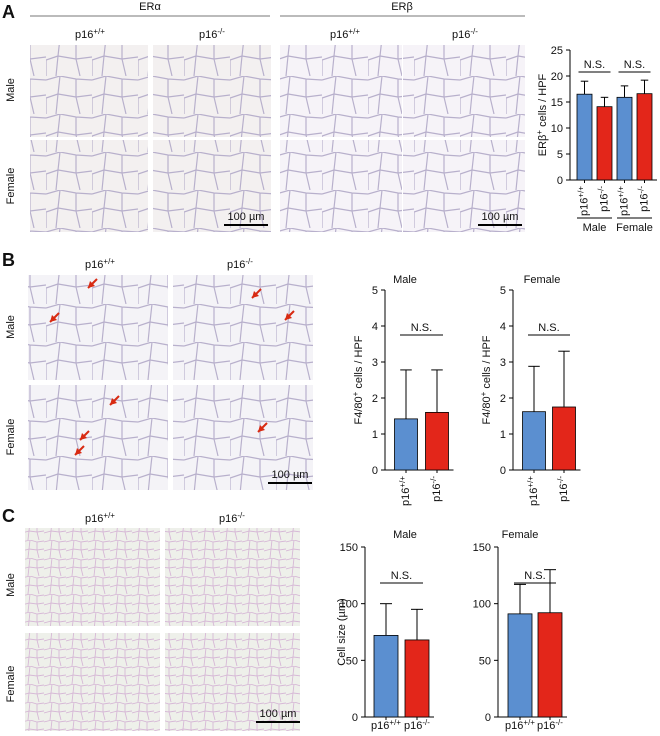  I want to click on y-tick-label: 50, so click(352, 661).